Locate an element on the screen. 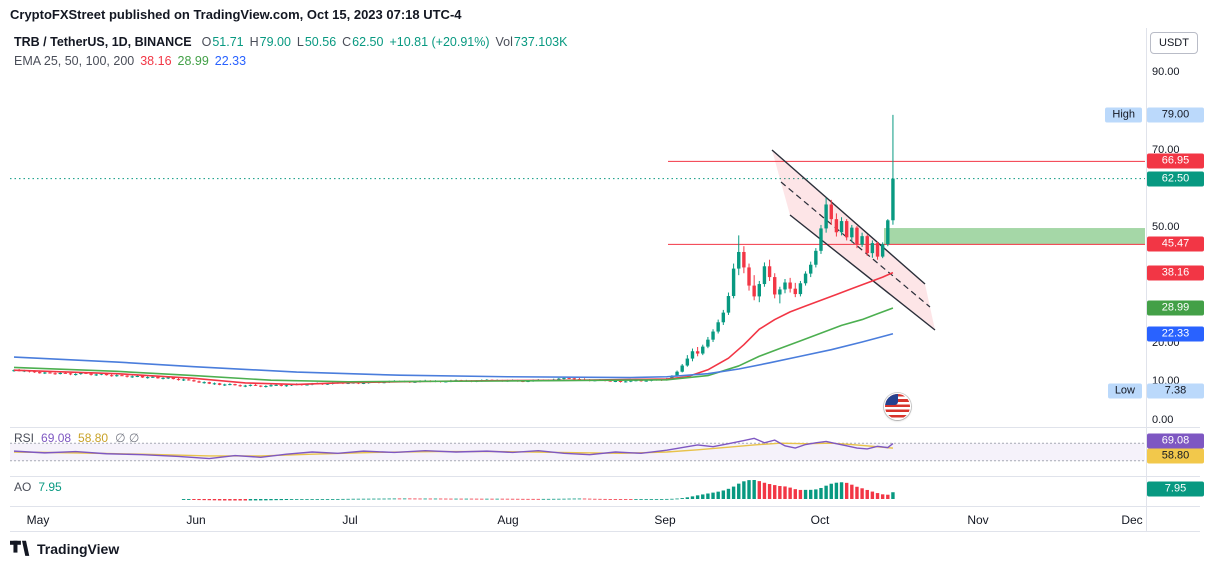 Image resolution: width=1210 pixels, height=568 pixels. ema-50-line is located at coordinates (453, 345).